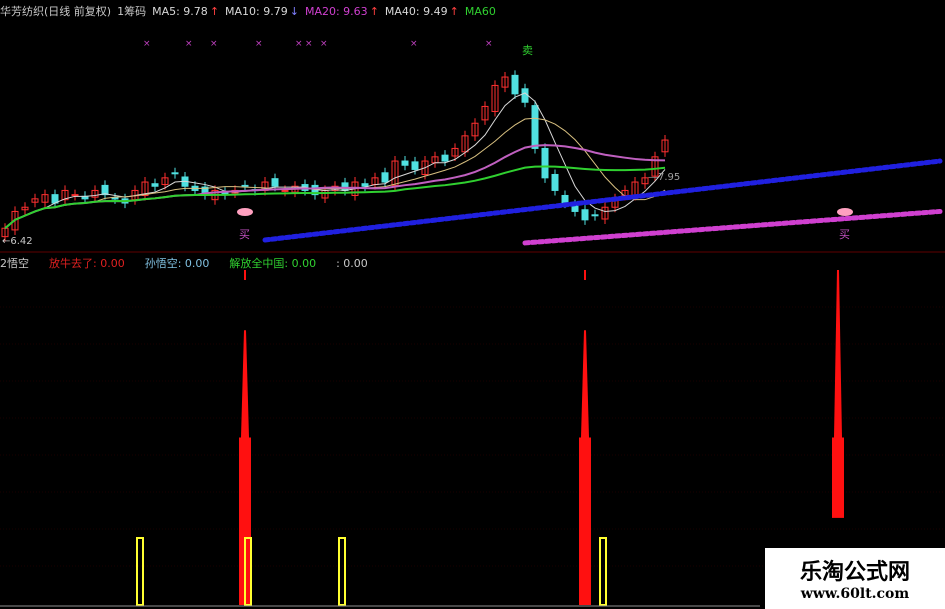 The height and width of the screenshot is (609, 945). Describe the element at coordinates (480, 11) in the screenshot. I see `ma-value-4: MA60` at that location.